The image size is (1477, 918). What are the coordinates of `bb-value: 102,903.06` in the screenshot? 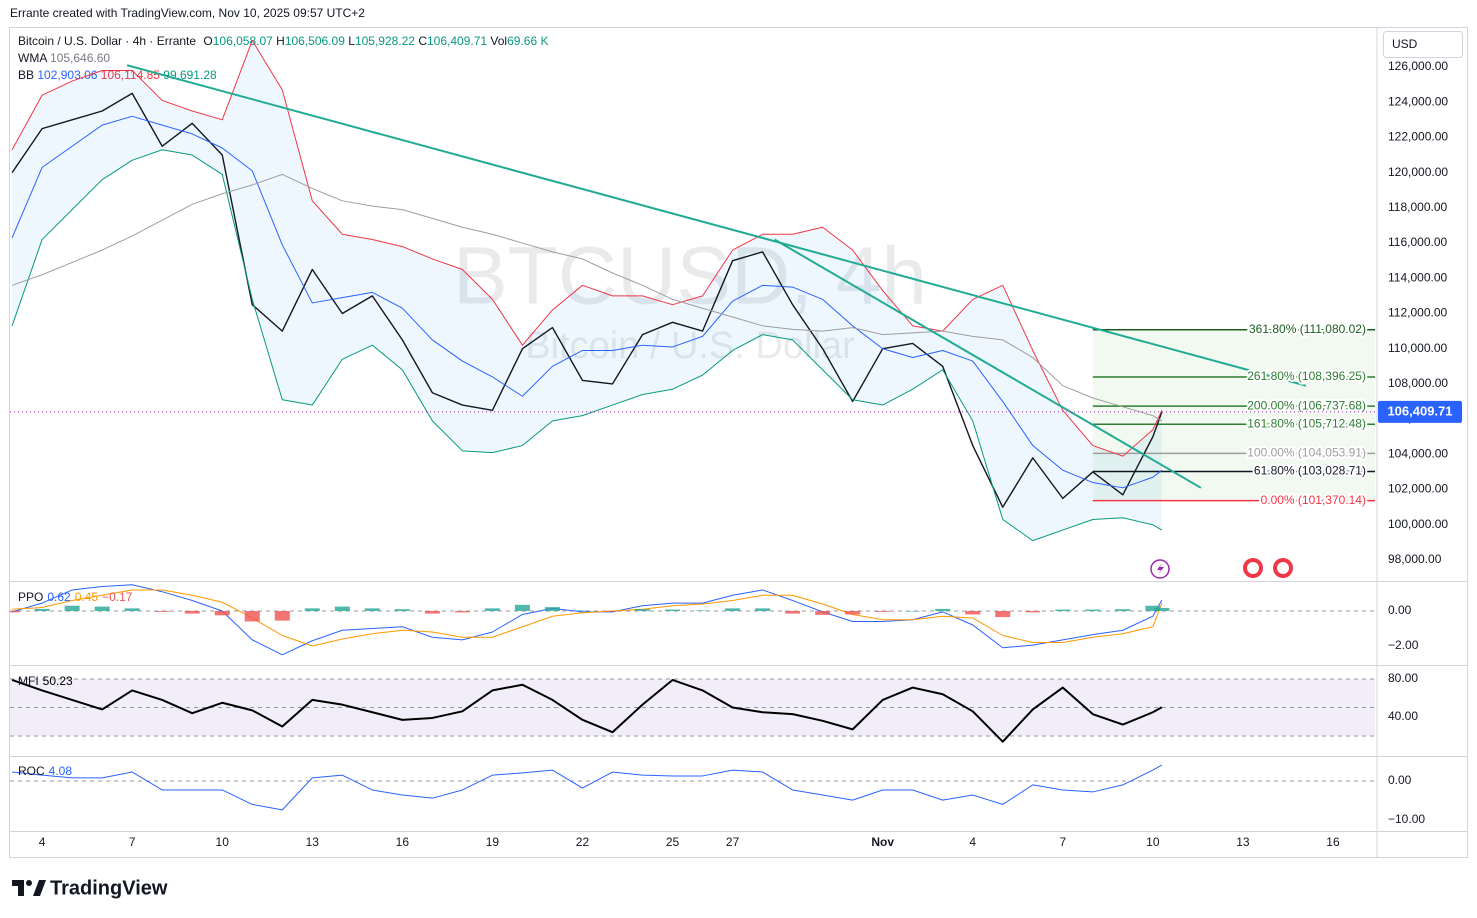 It's located at (67, 75).